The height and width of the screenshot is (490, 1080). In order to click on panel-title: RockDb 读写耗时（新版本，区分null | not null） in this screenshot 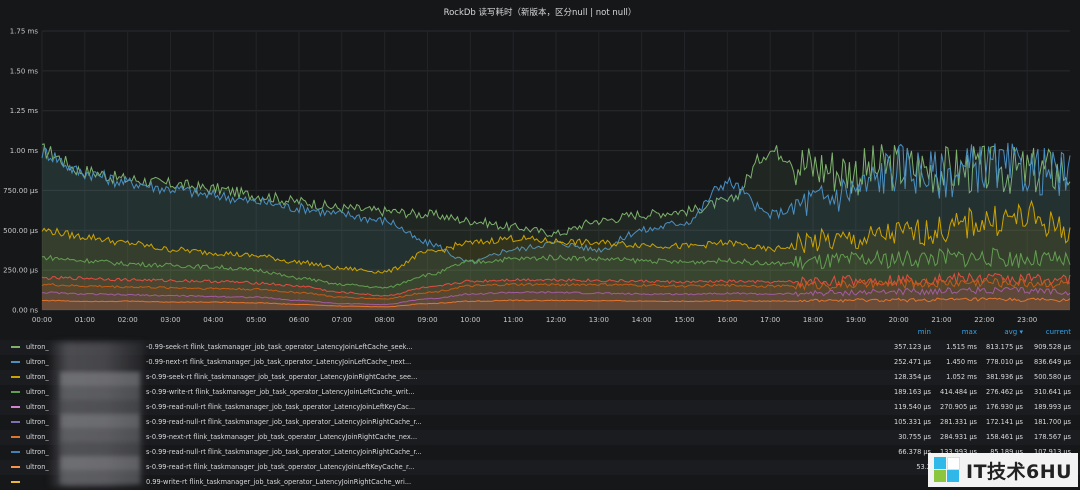, I will do `click(540, 13)`.